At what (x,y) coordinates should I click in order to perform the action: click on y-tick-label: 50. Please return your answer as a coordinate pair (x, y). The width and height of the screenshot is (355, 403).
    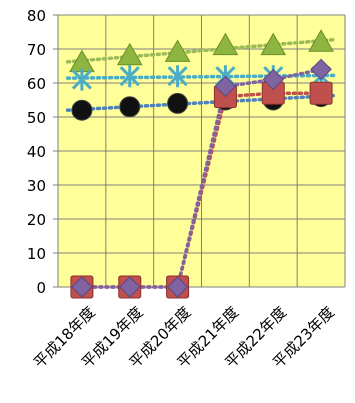
    Looking at the image, I should click on (36, 118).